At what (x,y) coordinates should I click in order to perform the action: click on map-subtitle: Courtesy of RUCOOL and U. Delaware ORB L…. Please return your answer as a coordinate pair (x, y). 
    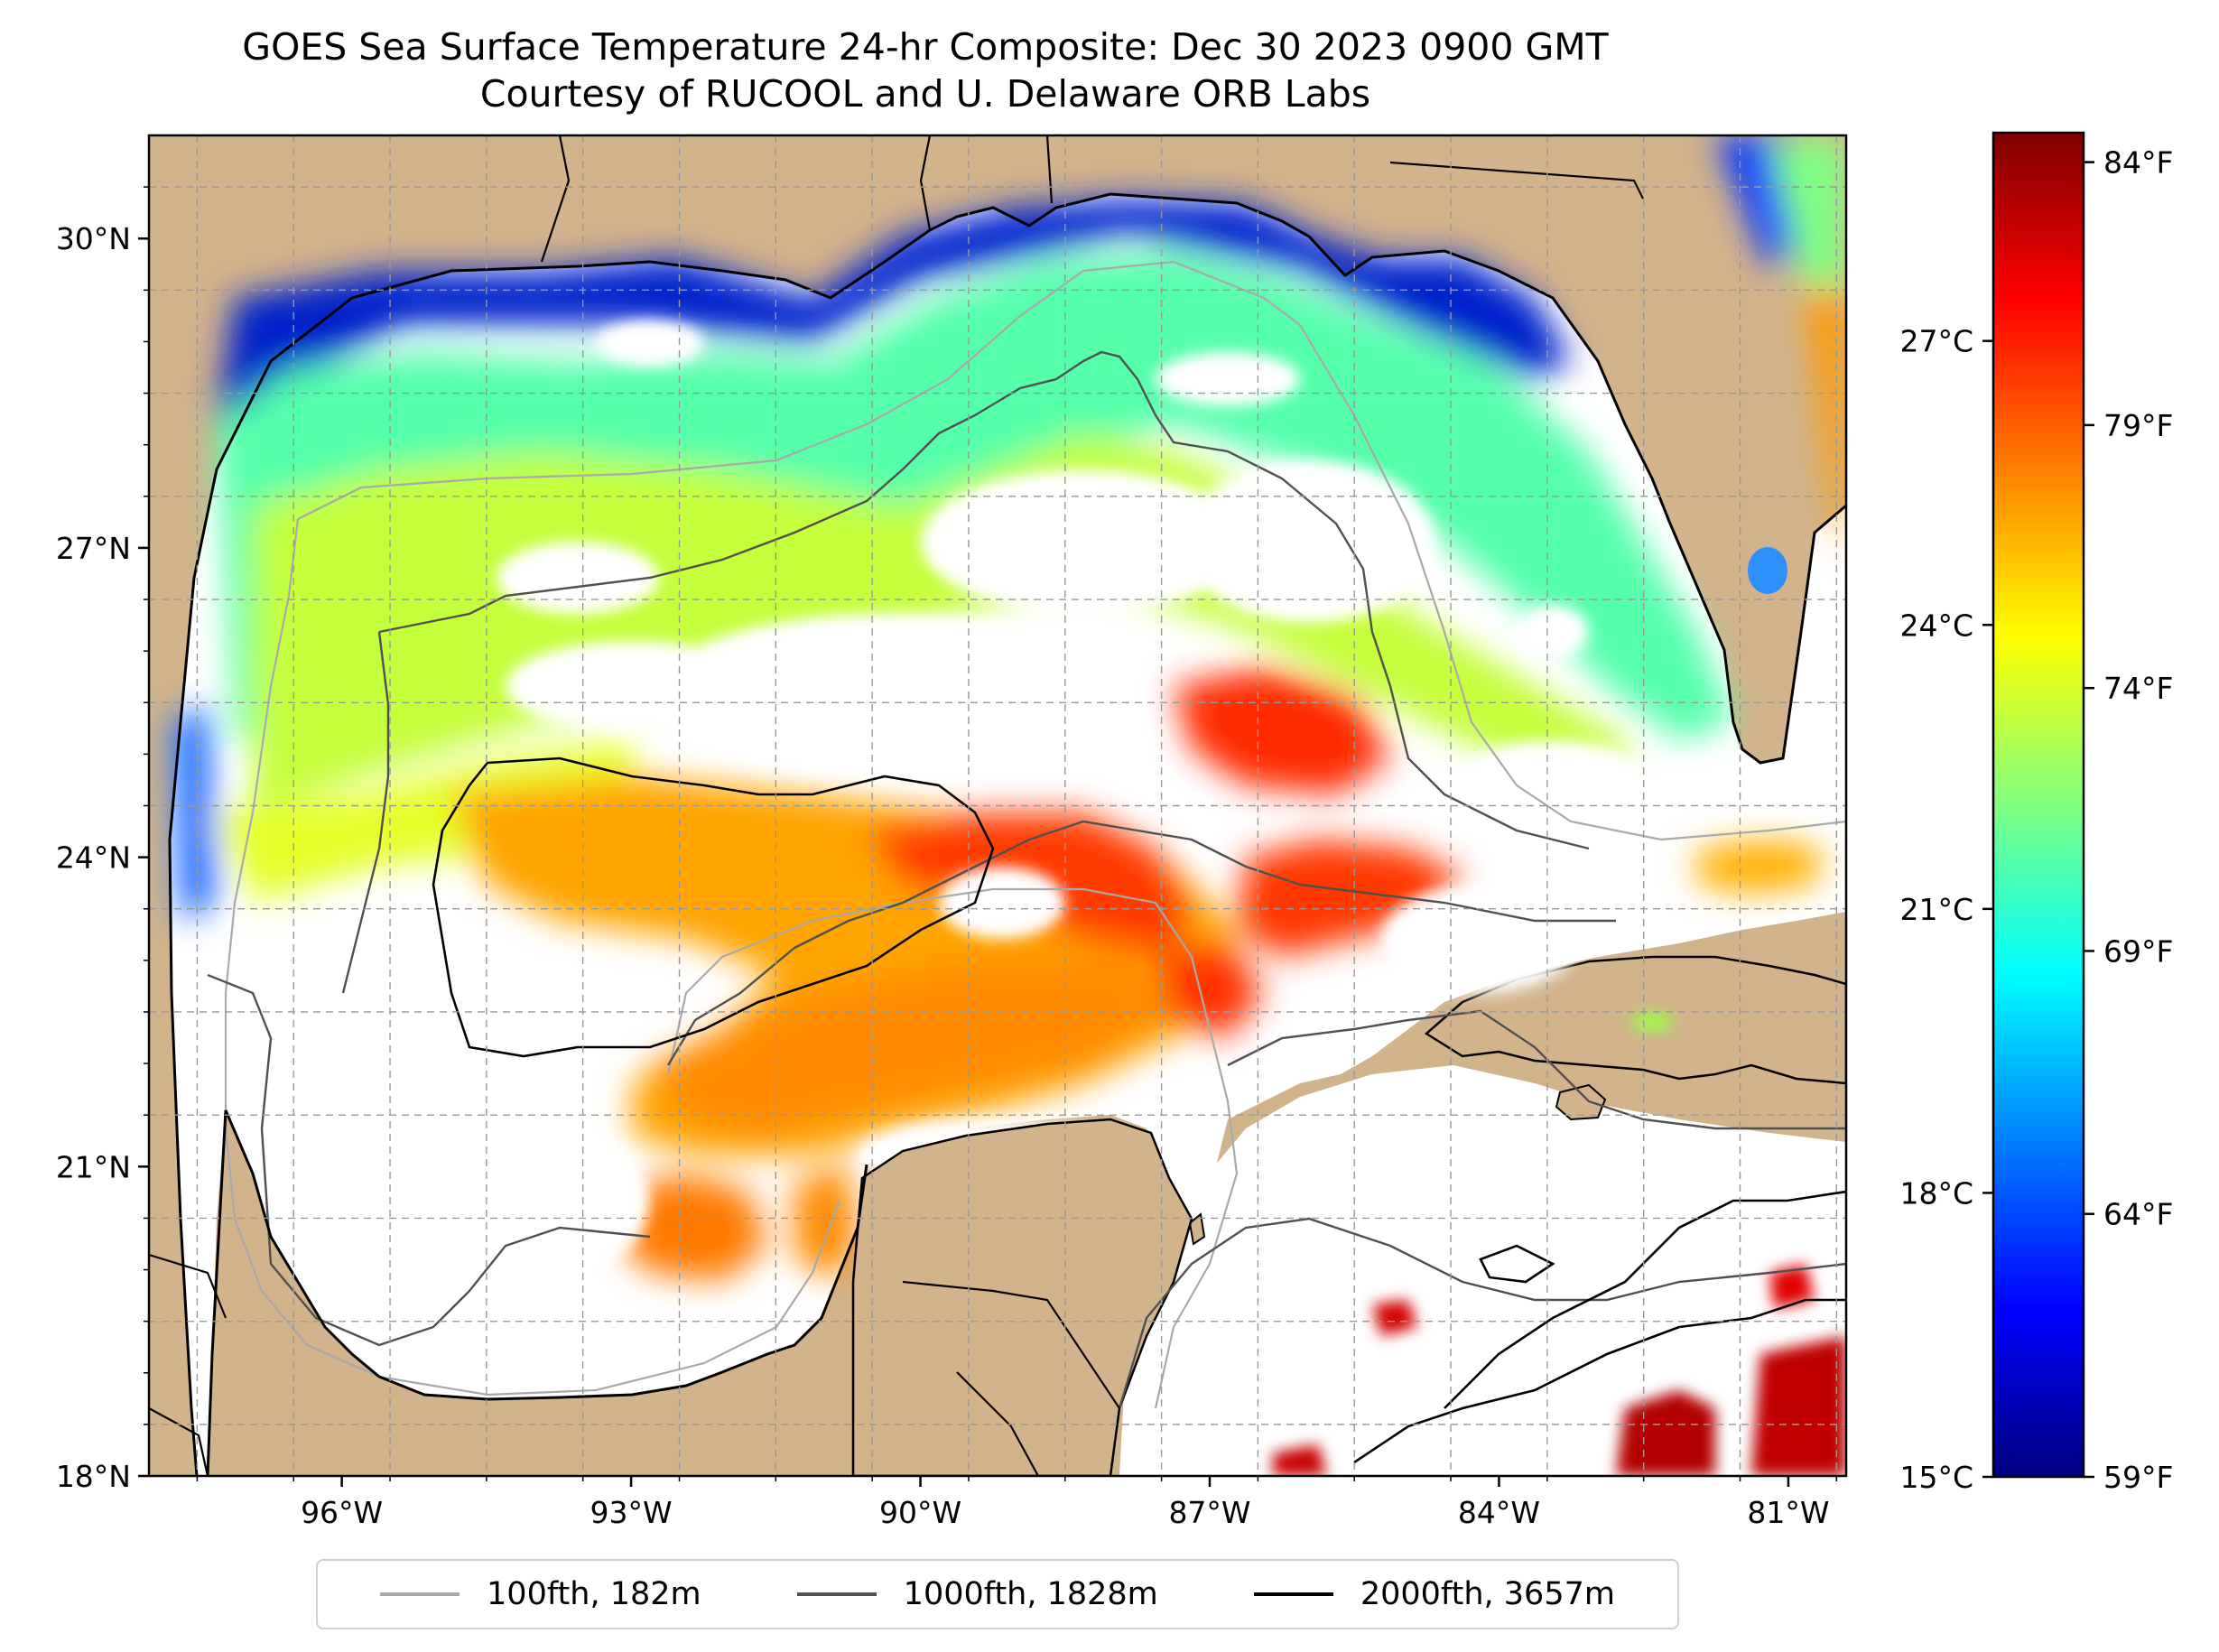
    Looking at the image, I should click on (925, 94).